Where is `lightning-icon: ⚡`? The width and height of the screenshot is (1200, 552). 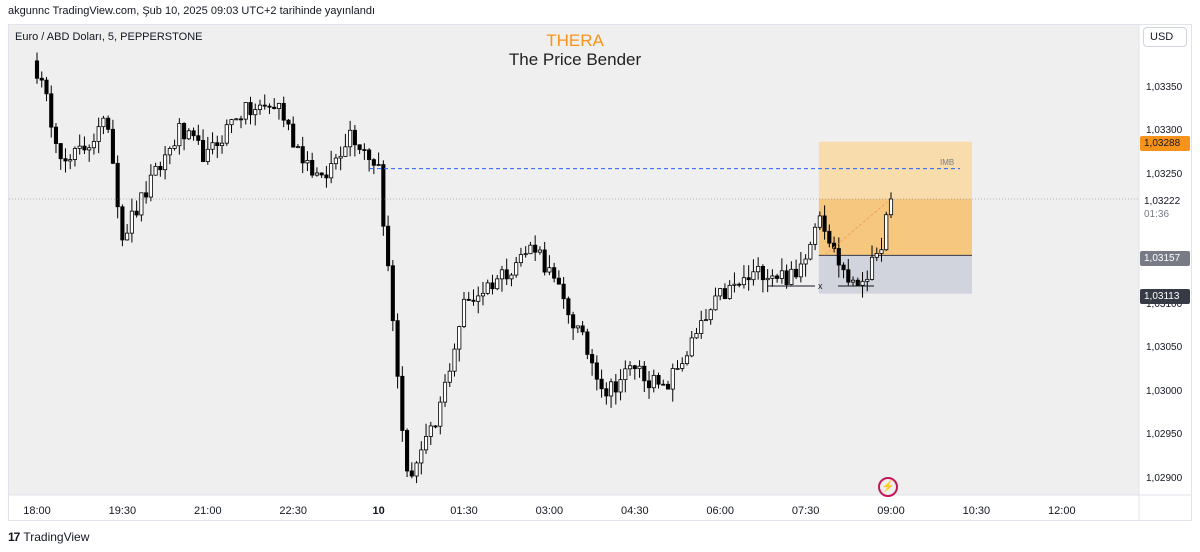
lightning-icon: ⚡ is located at coordinates (888, 487).